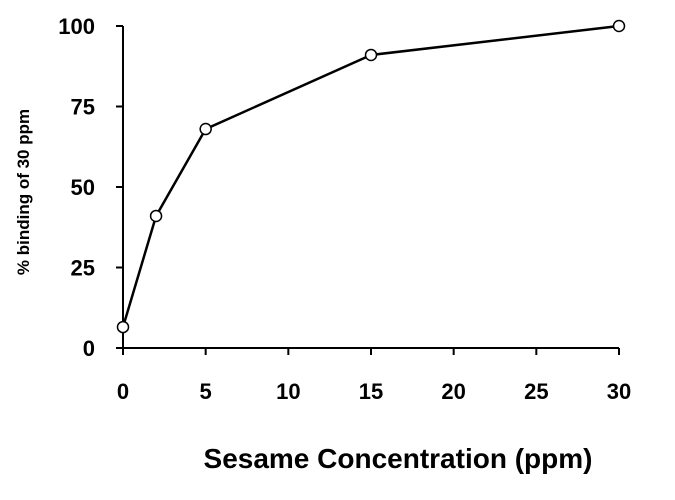 Image resolution: width=675 pixels, height=500 pixels. What do you see at coordinates (83, 268) in the screenshot?
I see `y-tick-label: 25` at bounding box center [83, 268].